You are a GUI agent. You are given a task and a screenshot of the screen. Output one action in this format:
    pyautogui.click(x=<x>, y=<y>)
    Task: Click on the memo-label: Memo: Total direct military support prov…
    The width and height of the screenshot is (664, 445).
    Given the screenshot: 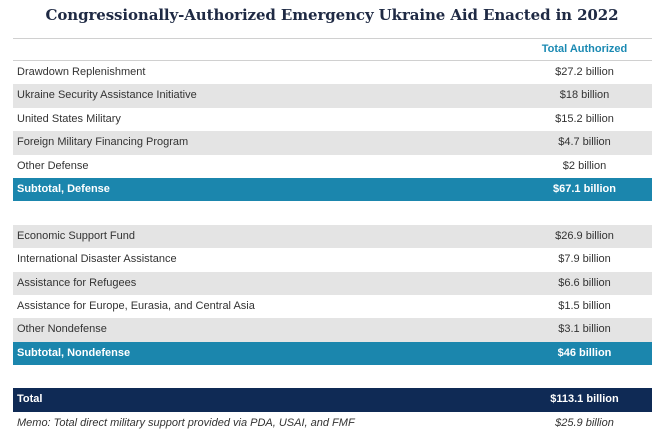 What is the action you would take?
    pyautogui.click(x=186, y=422)
    